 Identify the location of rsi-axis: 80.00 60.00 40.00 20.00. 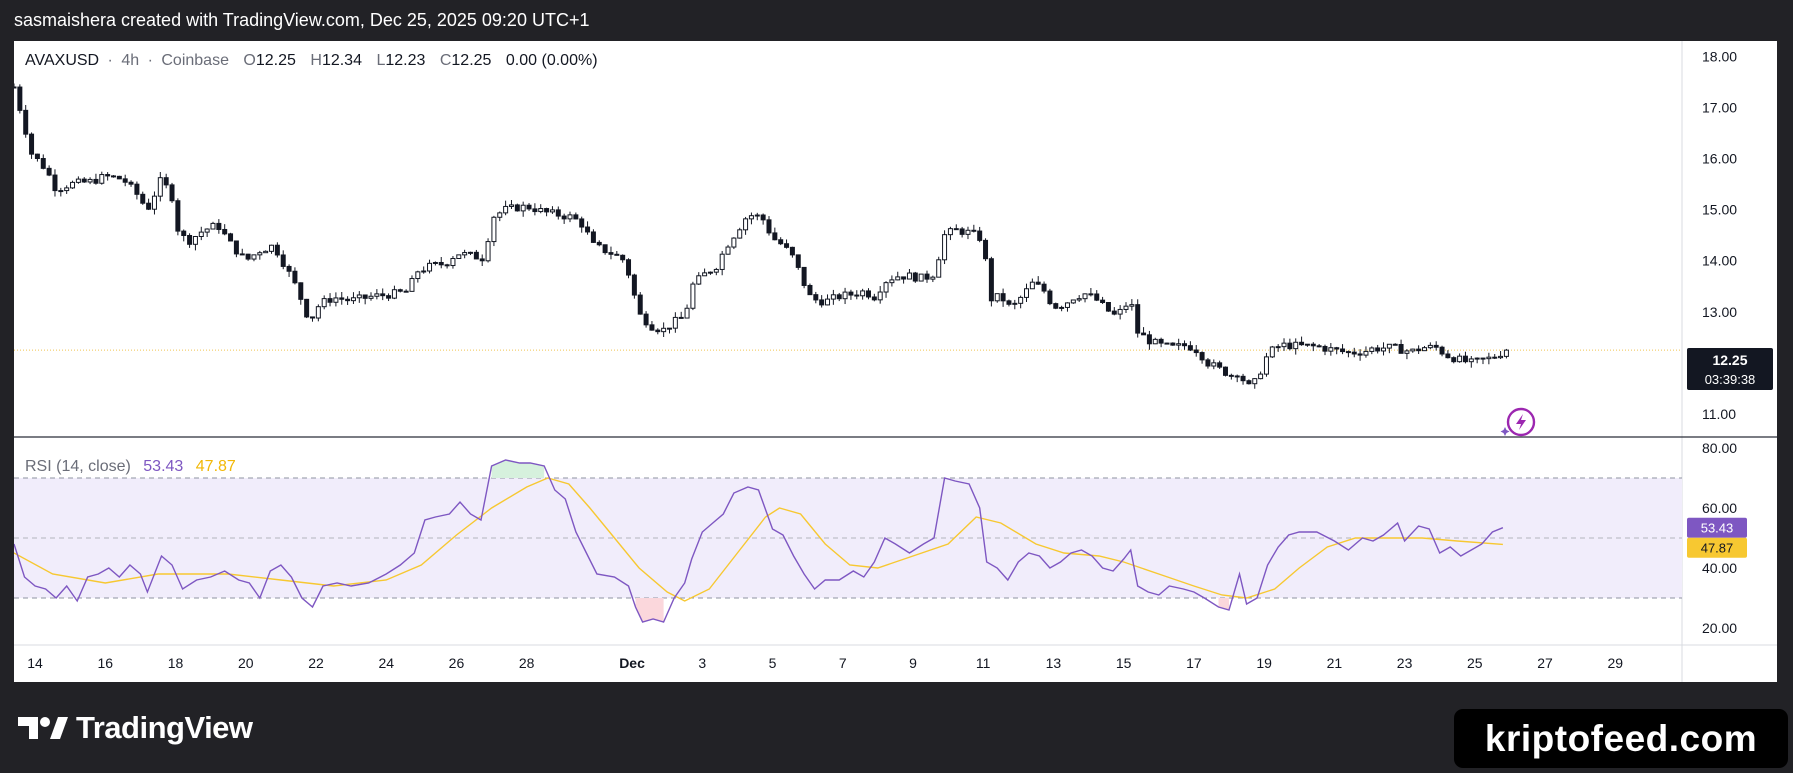
(1719, 538).